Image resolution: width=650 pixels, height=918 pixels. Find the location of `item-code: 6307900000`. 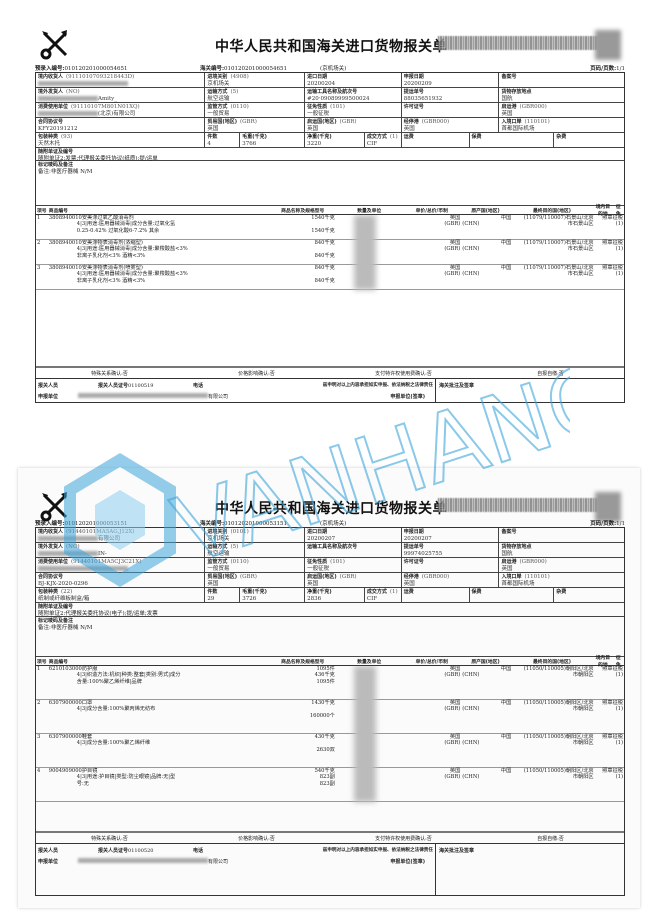

item-code: 6307900000 is located at coordinates (65, 703).